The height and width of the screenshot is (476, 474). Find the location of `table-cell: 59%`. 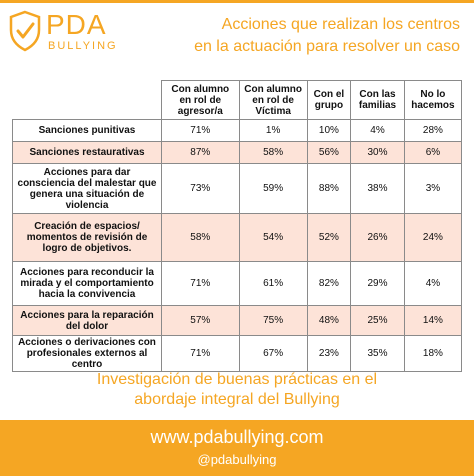

table-cell: 59% is located at coordinates (273, 188).